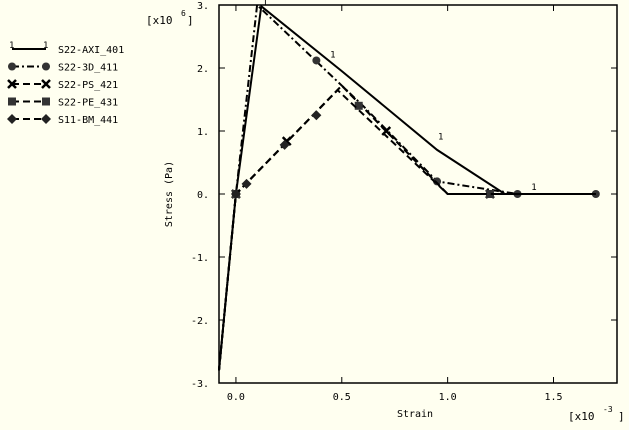 This screenshot has width=629, height=430. I want to click on legend-item: S22-PS_421, so click(62, 85).